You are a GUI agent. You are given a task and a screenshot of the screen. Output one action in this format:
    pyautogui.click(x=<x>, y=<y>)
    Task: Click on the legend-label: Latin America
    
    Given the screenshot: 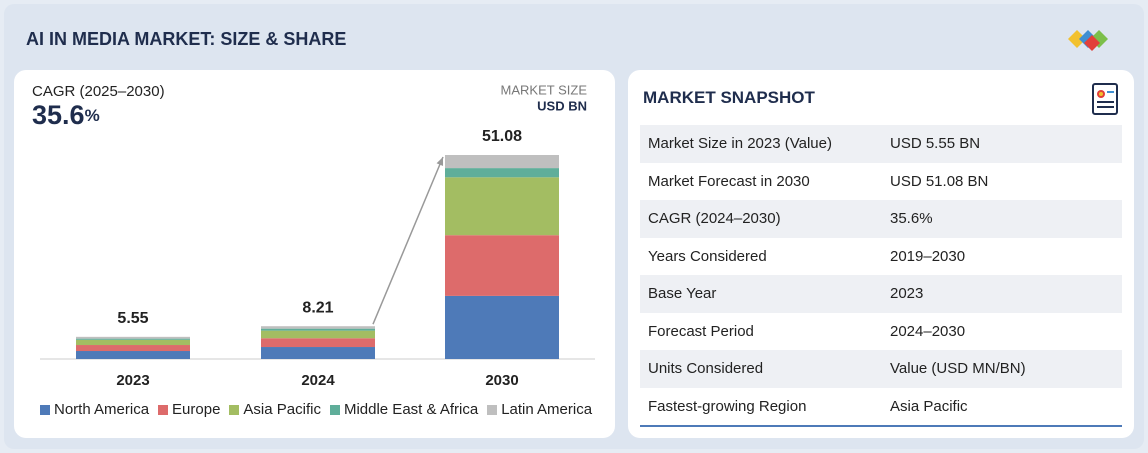 What is the action you would take?
    pyautogui.click(x=547, y=409)
    